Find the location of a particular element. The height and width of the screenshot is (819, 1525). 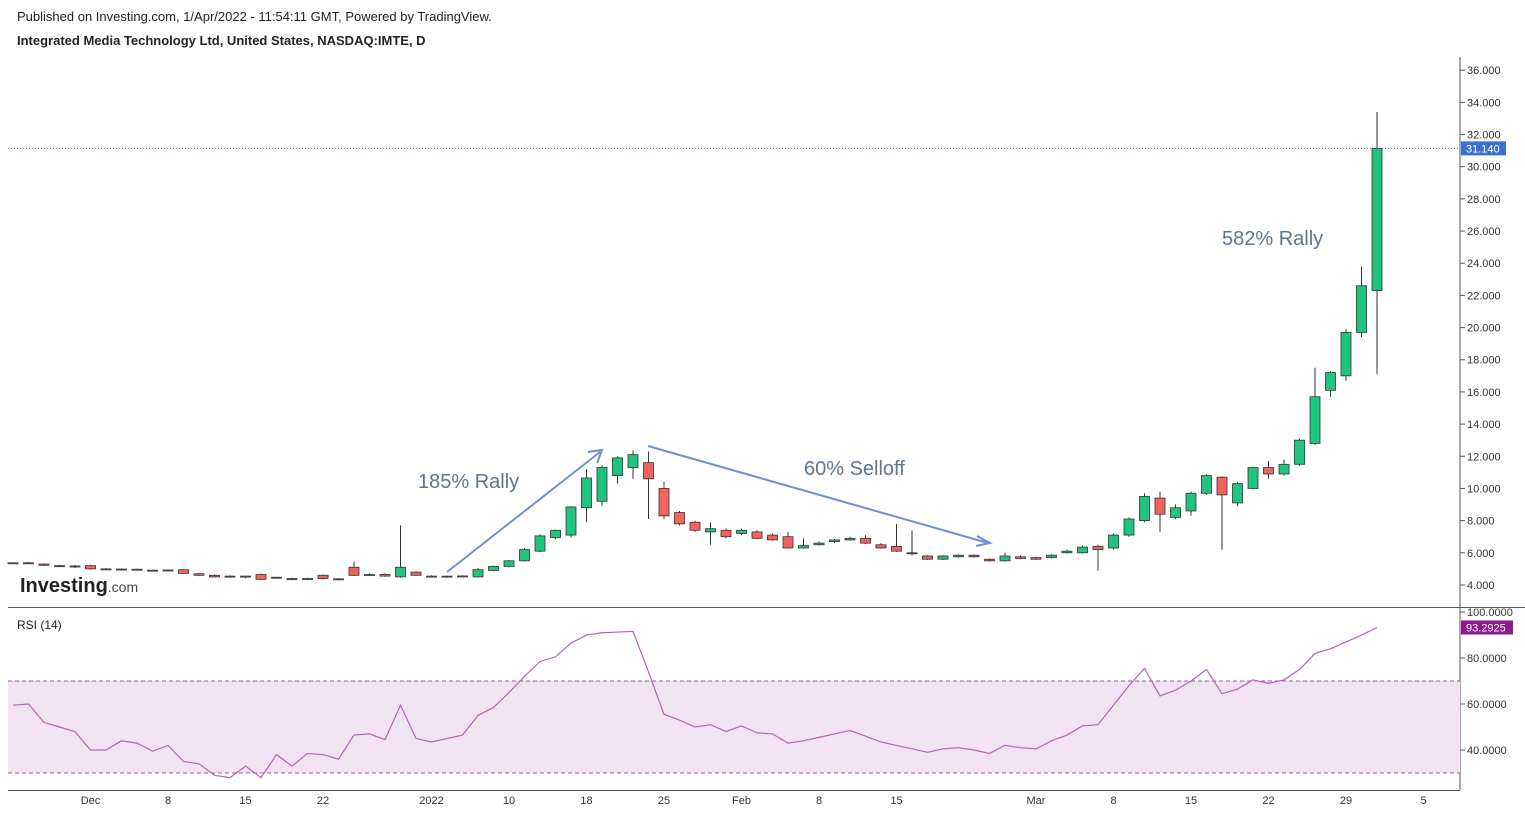

y-tick-label: 28.000 is located at coordinates (1484, 200).